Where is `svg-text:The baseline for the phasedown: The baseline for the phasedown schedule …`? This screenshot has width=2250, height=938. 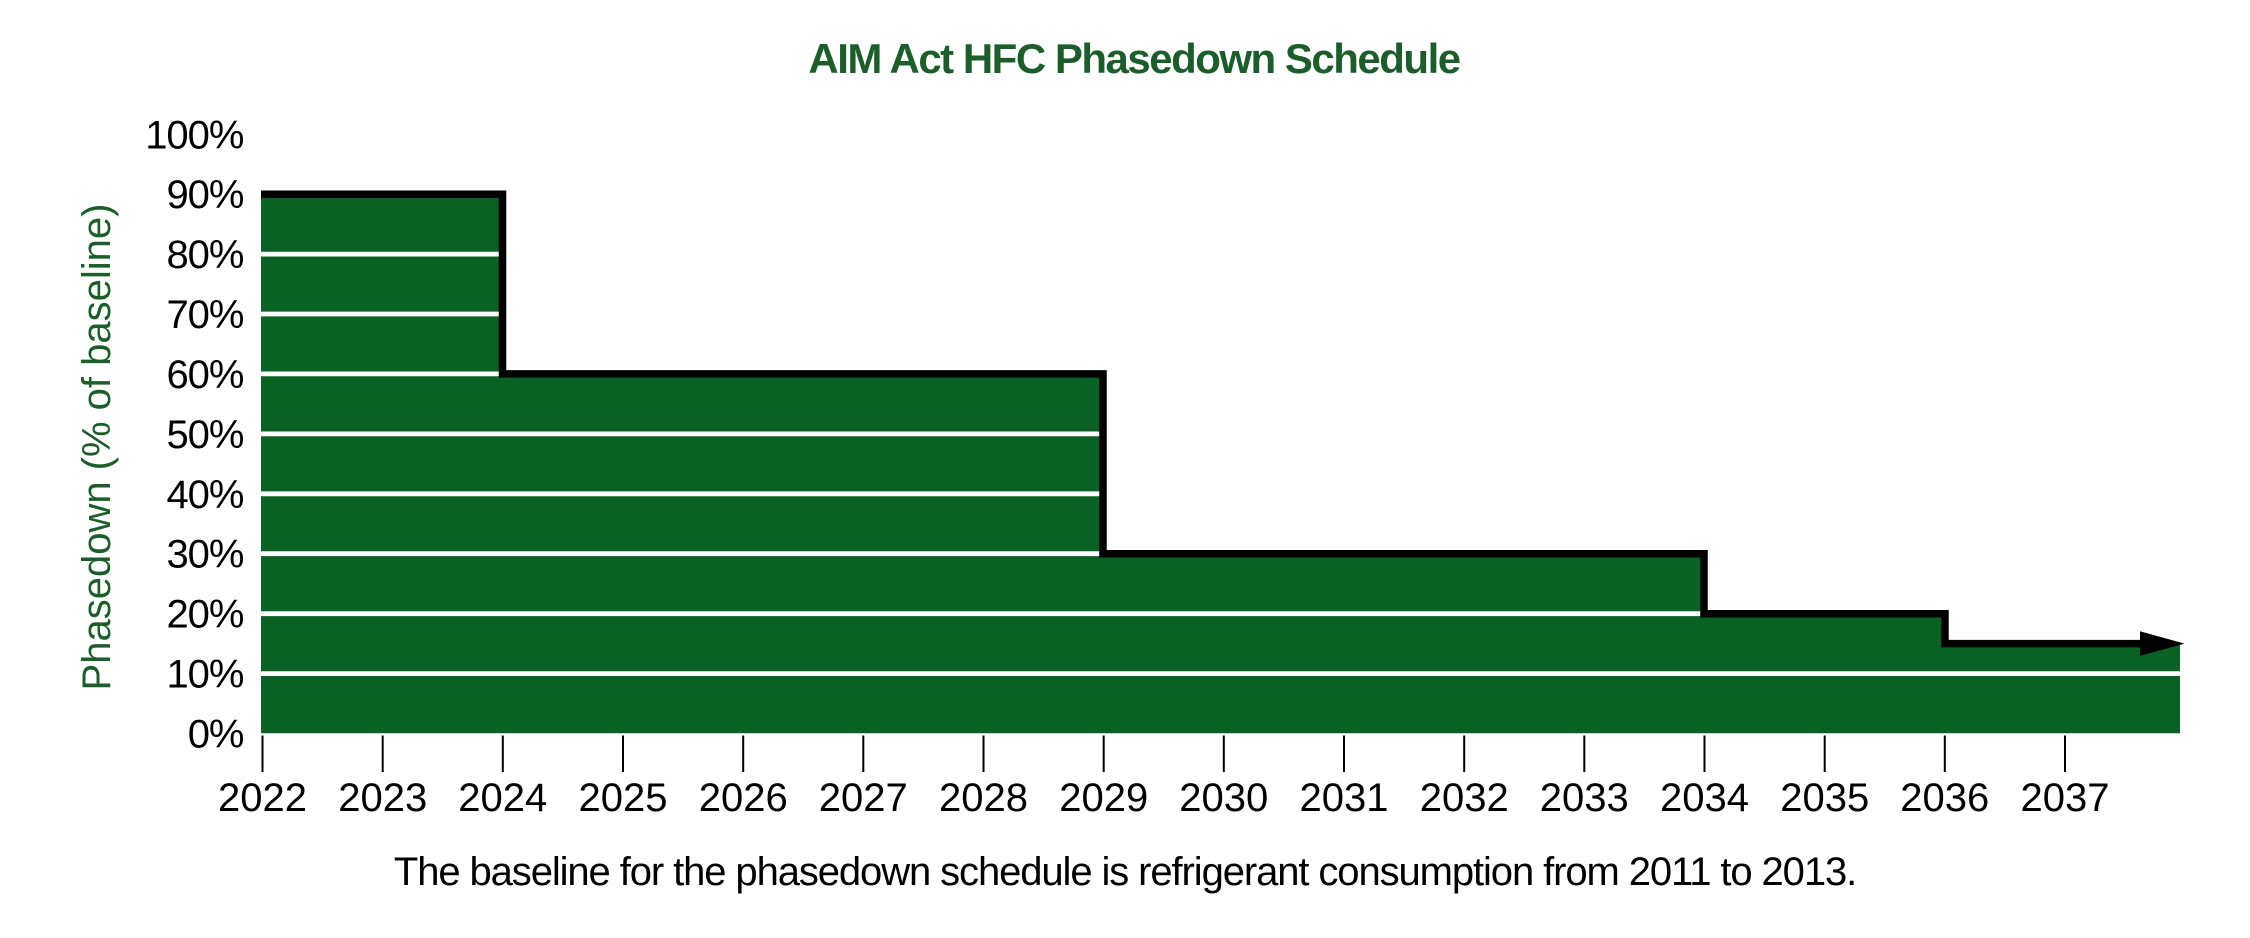
svg-text:The baseline for the phasedown: The baseline for the phasedown schedule … is located at coordinates (1125, 872).